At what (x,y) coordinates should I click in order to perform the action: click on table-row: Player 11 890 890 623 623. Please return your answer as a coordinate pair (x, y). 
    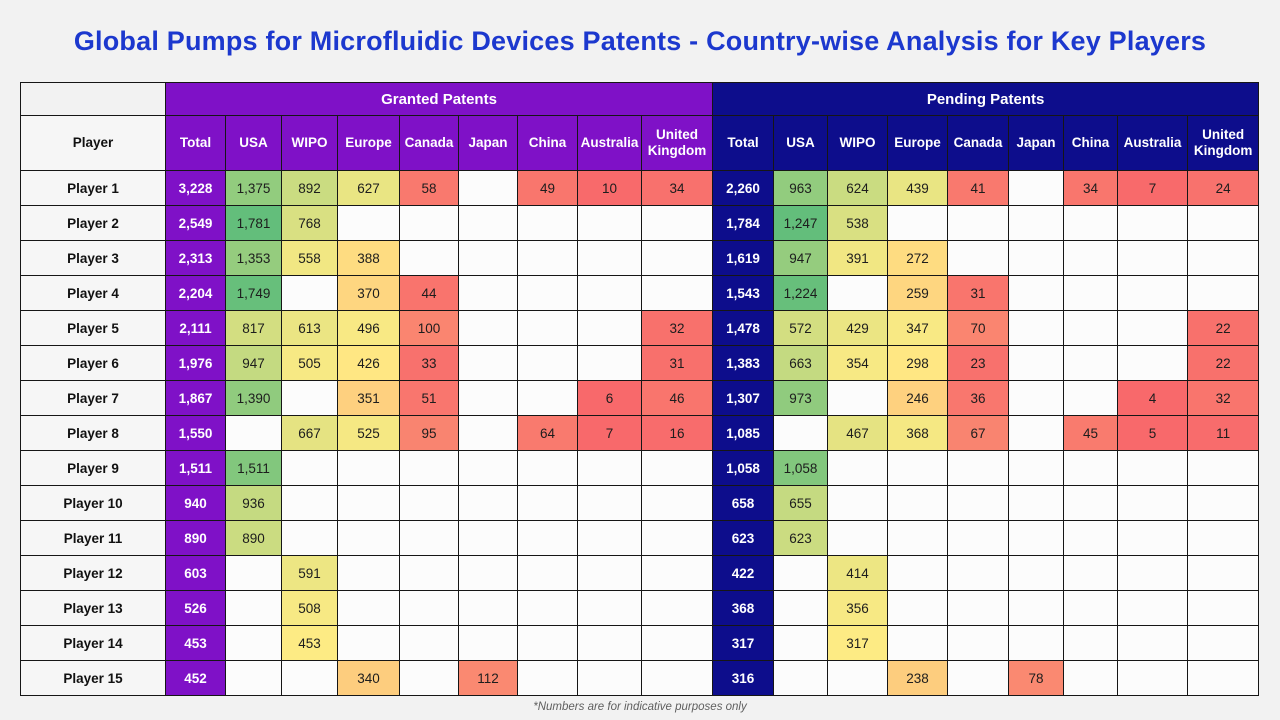
    Looking at the image, I should click on (640, 538).